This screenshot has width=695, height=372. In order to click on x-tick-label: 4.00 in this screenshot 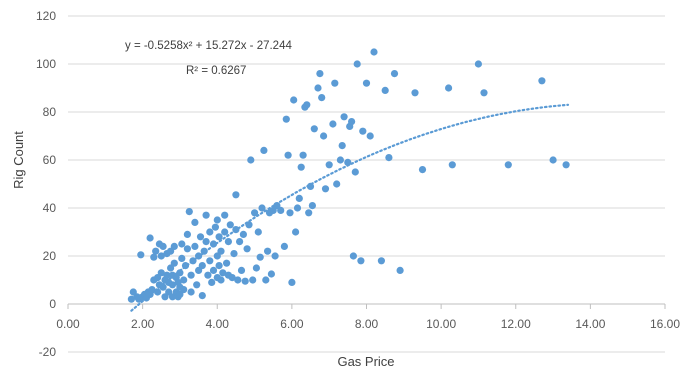, I will do `click(218, 324)`.